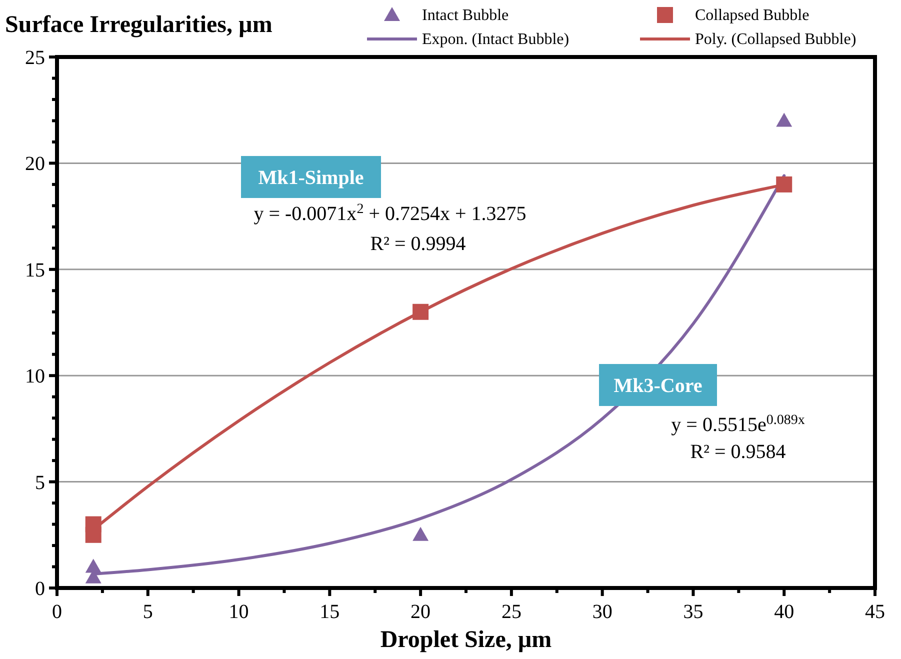 Image resolution: width=901 pixels, height=659 pixels. Describe the element at coordinates (875, 612) in the screenshot. I see `x-tick-label: 45` at that location.